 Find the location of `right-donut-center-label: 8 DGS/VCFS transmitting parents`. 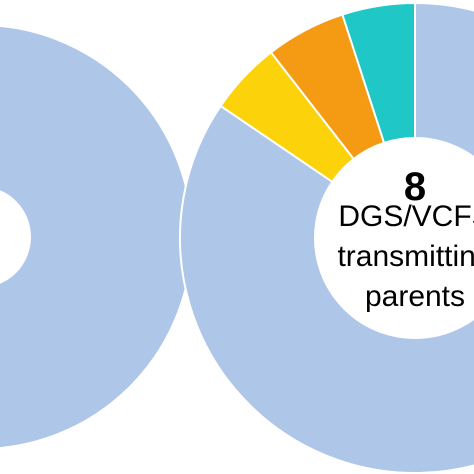

right-donut-center-label: 8 DGS/VCFS transmitting parents is located at coordinates (405, 239).